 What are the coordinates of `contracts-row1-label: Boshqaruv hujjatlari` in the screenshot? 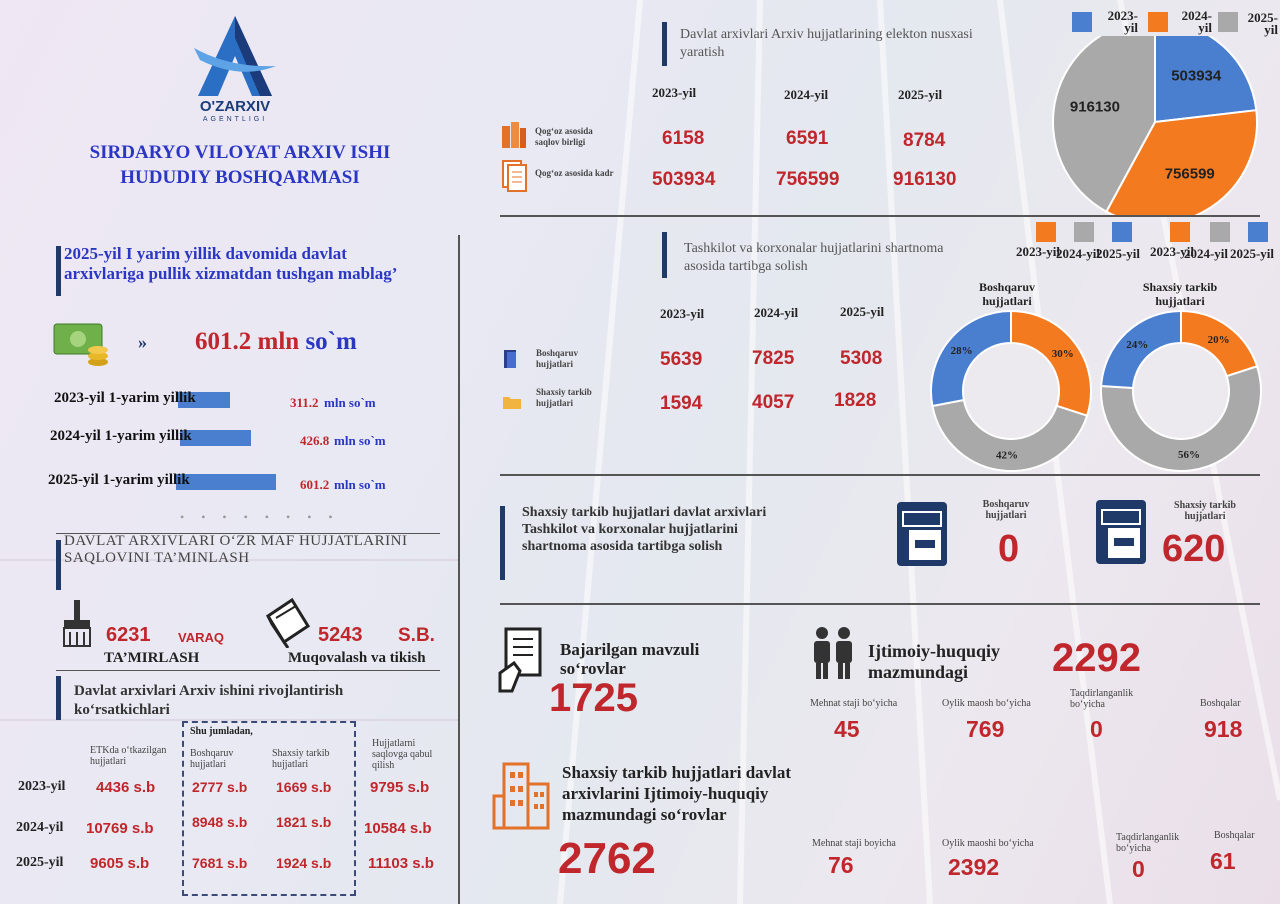 It's located at (557, 358).